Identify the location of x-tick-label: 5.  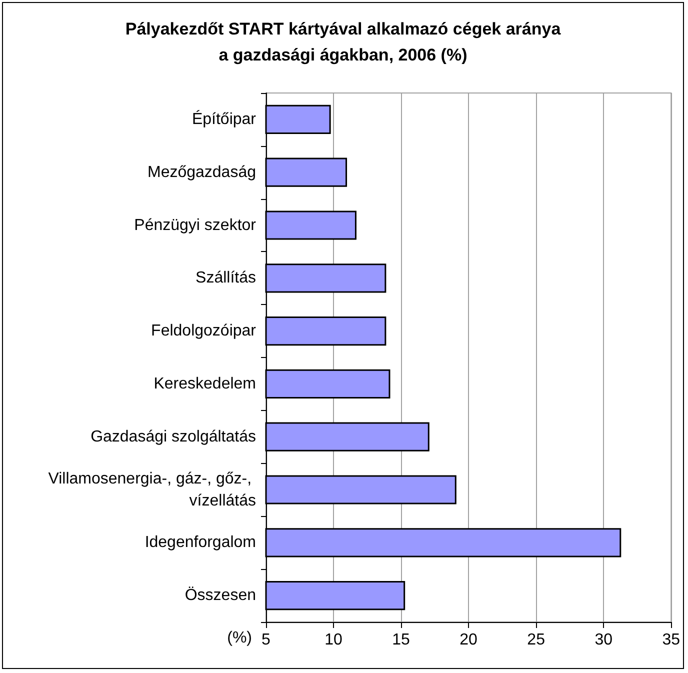
(266, 640).